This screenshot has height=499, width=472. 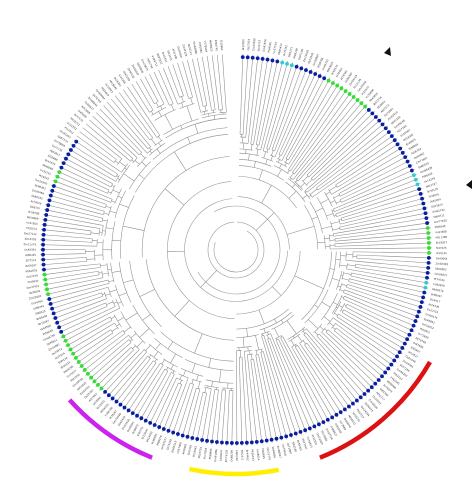 I want to click on leaf-label: Vv17805, so click(x=205, y=453).